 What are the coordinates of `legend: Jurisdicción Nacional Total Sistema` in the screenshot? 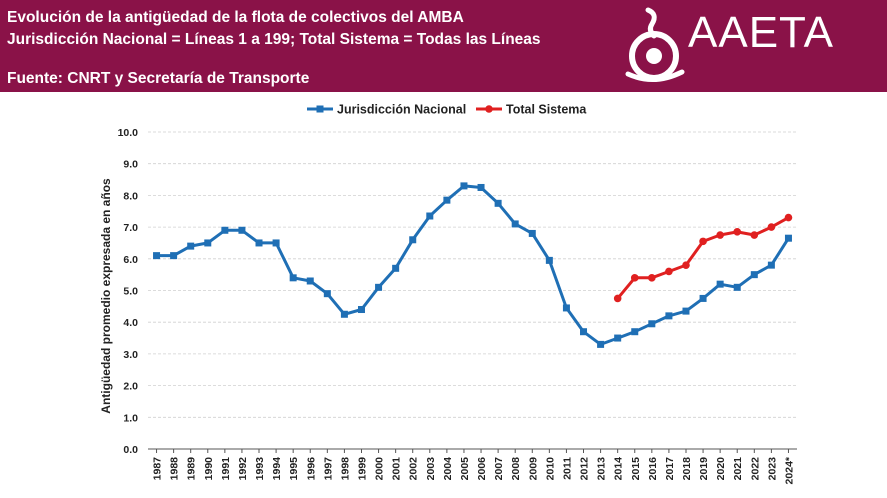 It's located at (447, 110).